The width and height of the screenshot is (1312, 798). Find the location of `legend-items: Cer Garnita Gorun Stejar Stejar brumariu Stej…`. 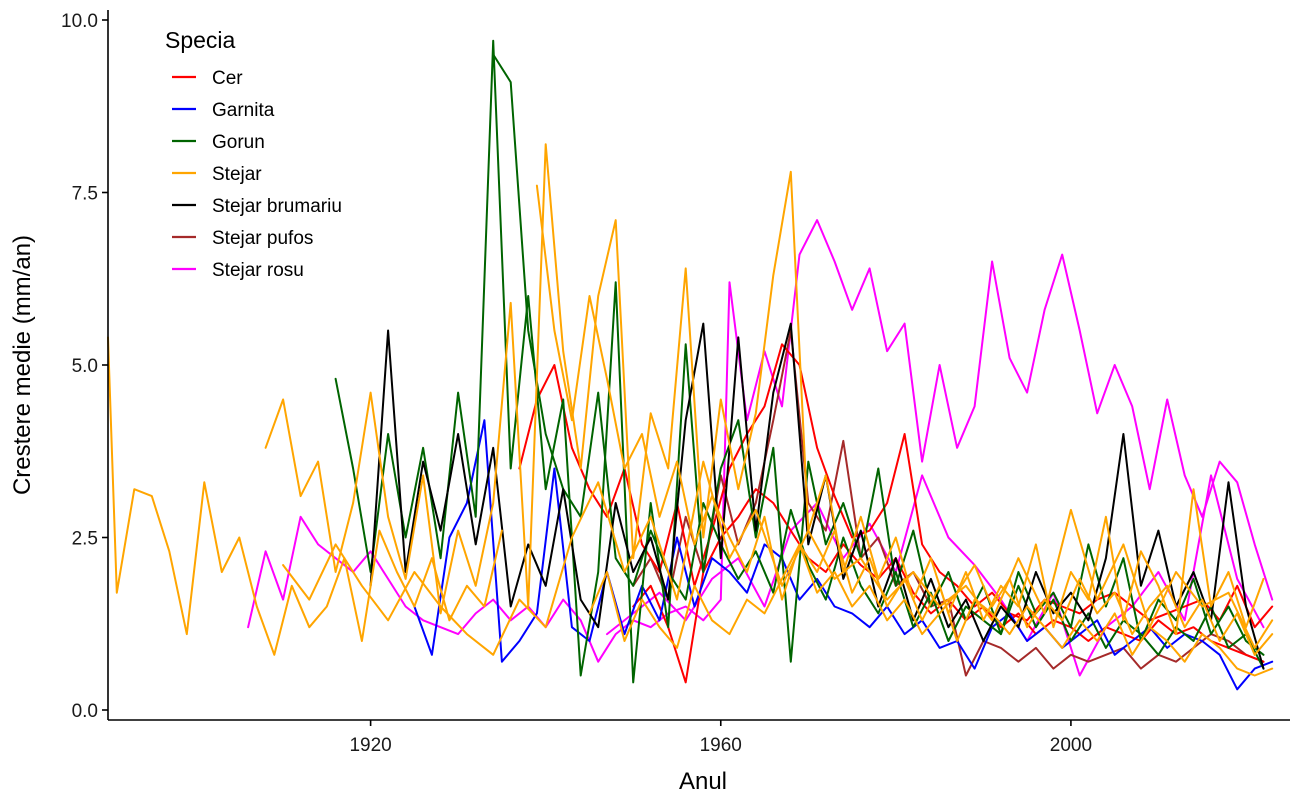

legend-items: Cer Garnita Gorun Stejar Stejar brumariu Stej… is located at coordinates (257, 174).